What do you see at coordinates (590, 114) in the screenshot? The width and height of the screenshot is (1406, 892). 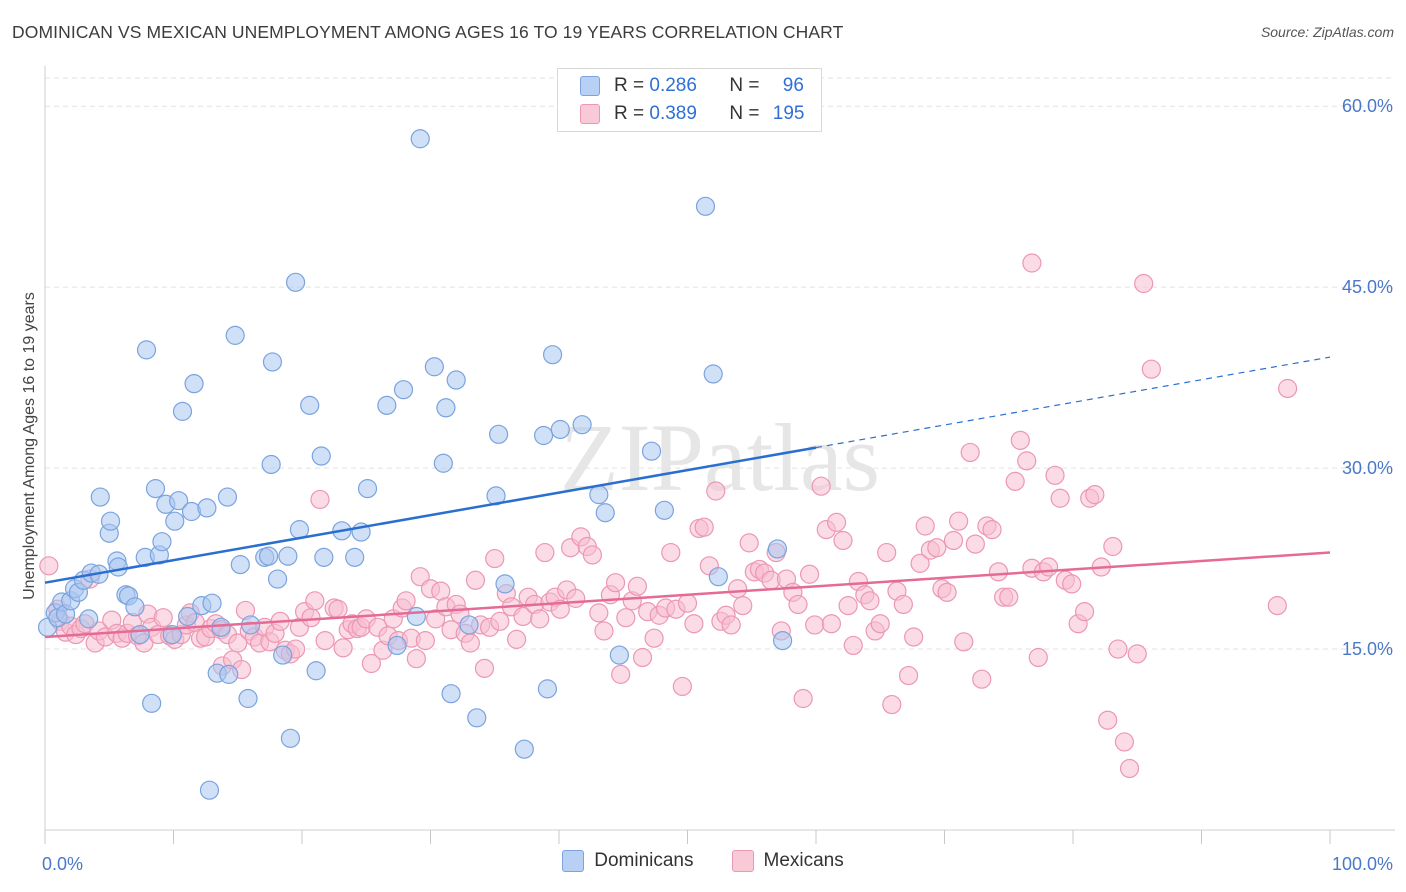 I see `mexicans-swatch` at bounding box center [590, 114].